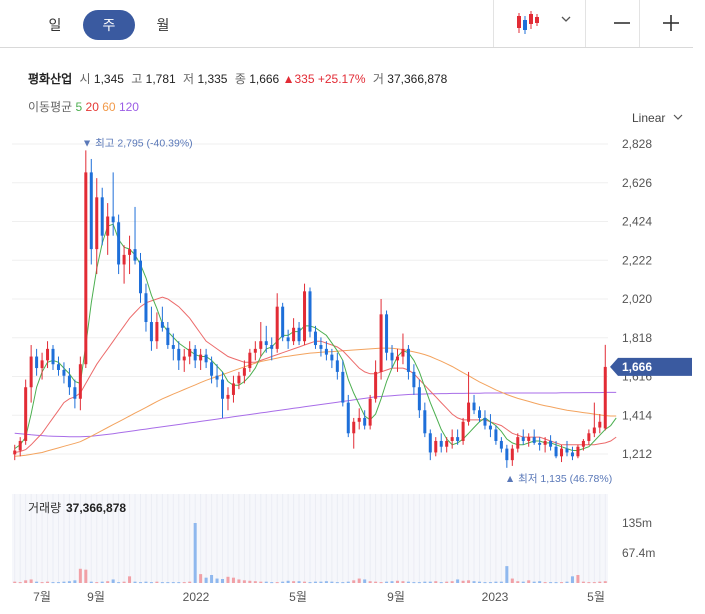 This screenshot has height=614, width=705. I want to click on x-tick-label: 9월, so click(396, 597).